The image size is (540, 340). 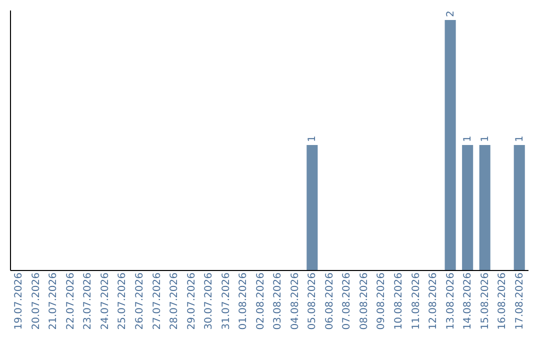 I want to click on x-tick-label: 22.07.2026, so click(x=70, y=301).